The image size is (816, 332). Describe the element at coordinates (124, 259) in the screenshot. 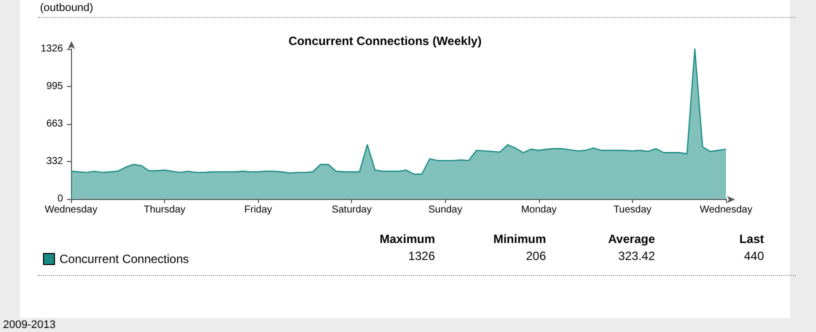

I see `legend-label: Concurrent Connections` at that location.